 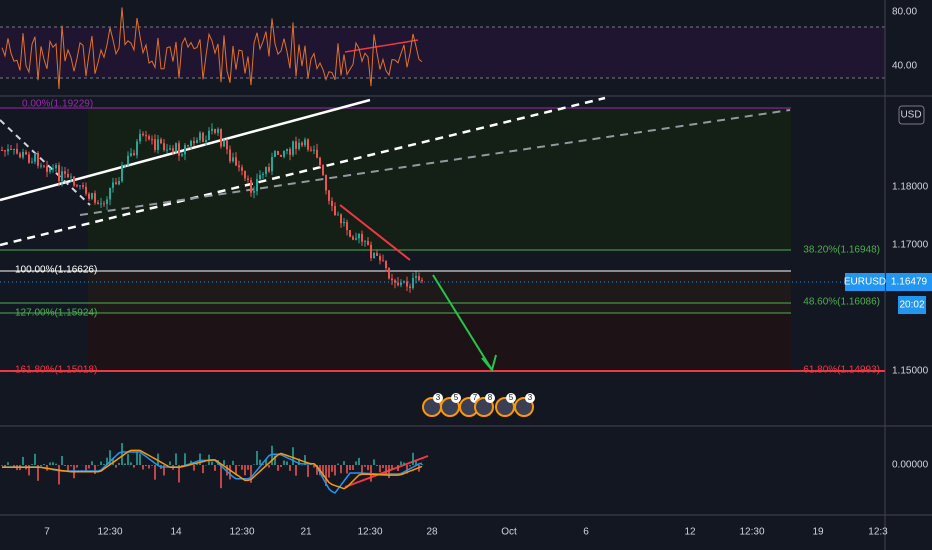 I want to click on price-tick-label: 1.15000, so click(x=910, y=371).